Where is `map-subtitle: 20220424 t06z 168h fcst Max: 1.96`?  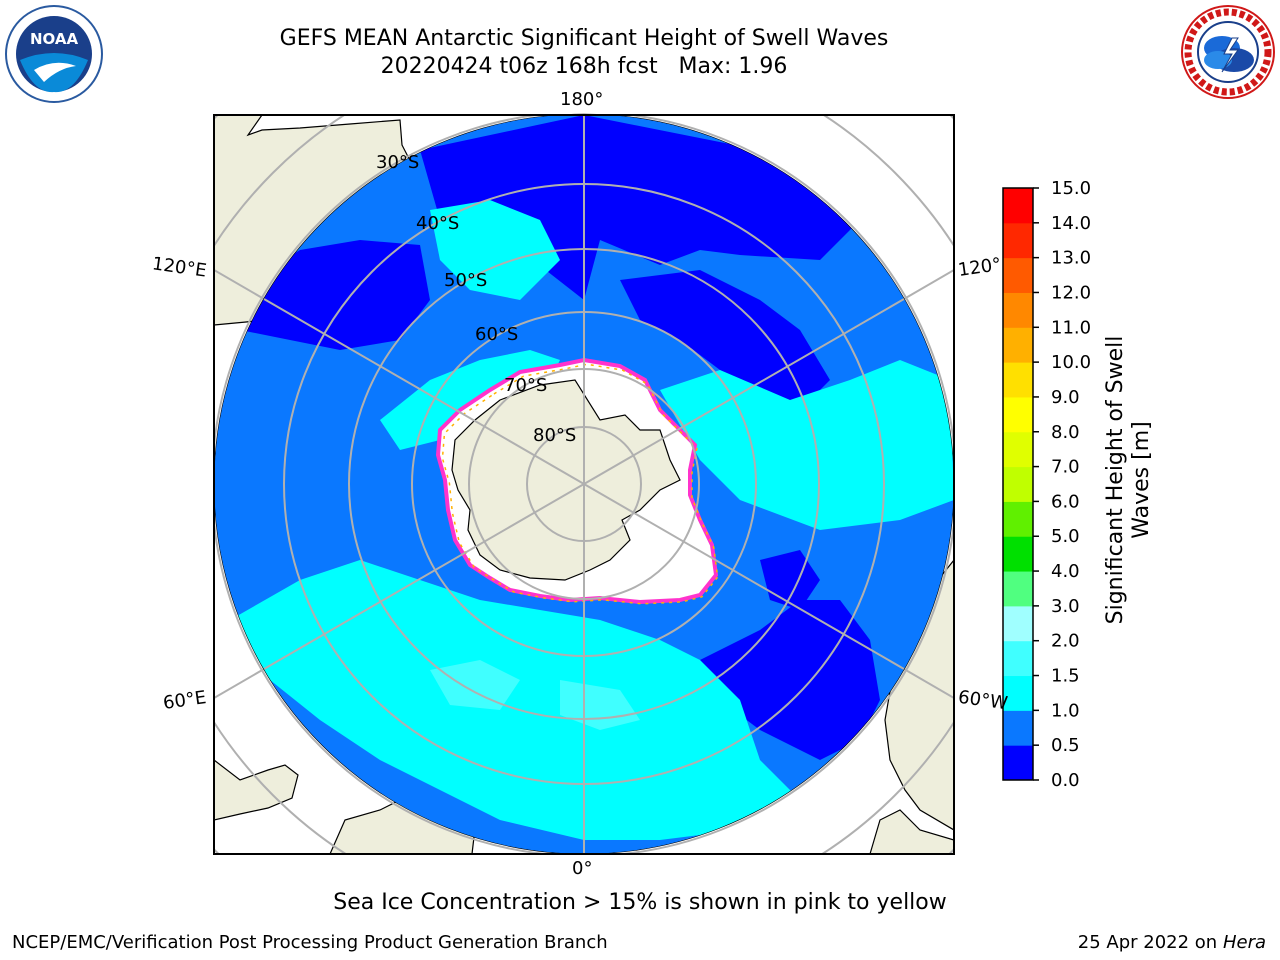
map-subtitle: 20220424 t06z 168h fcst Max: 1.96 is located at coordinates (584, 66).